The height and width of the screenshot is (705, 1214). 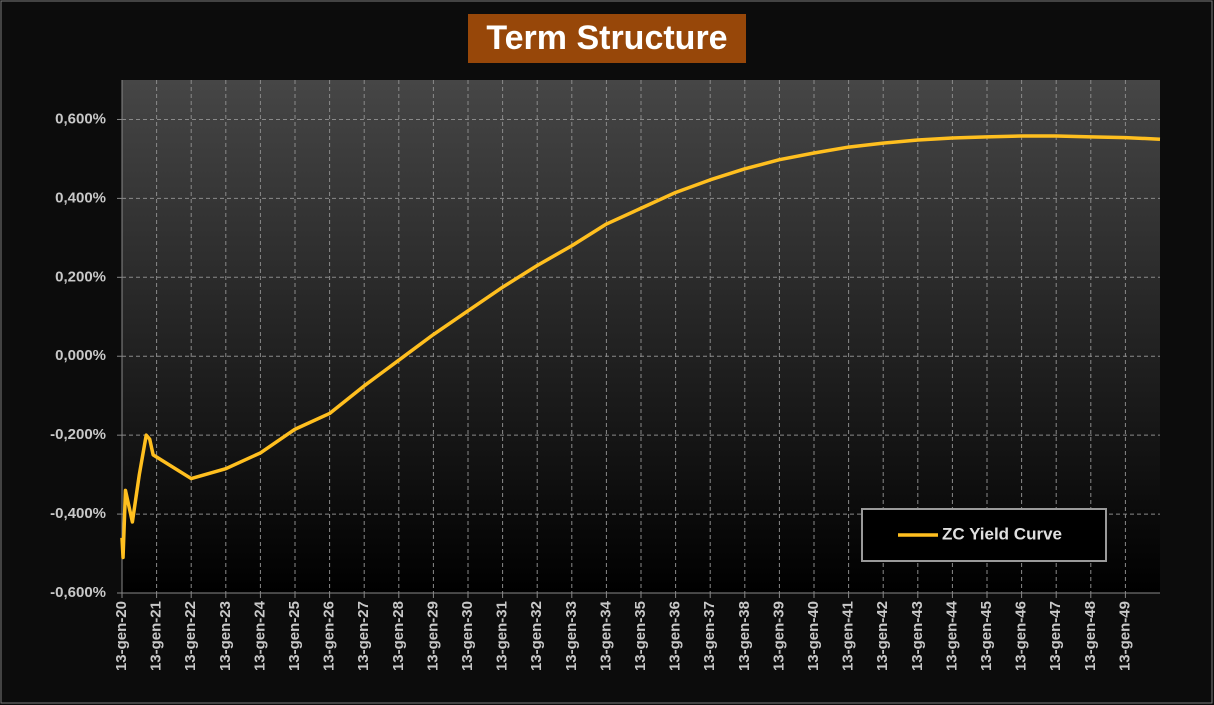 What do you see at coordinates (1002, 533) in the screenshot?
I see `legend-label: ZC Yield Curve` at bounding box center [1002, 533].